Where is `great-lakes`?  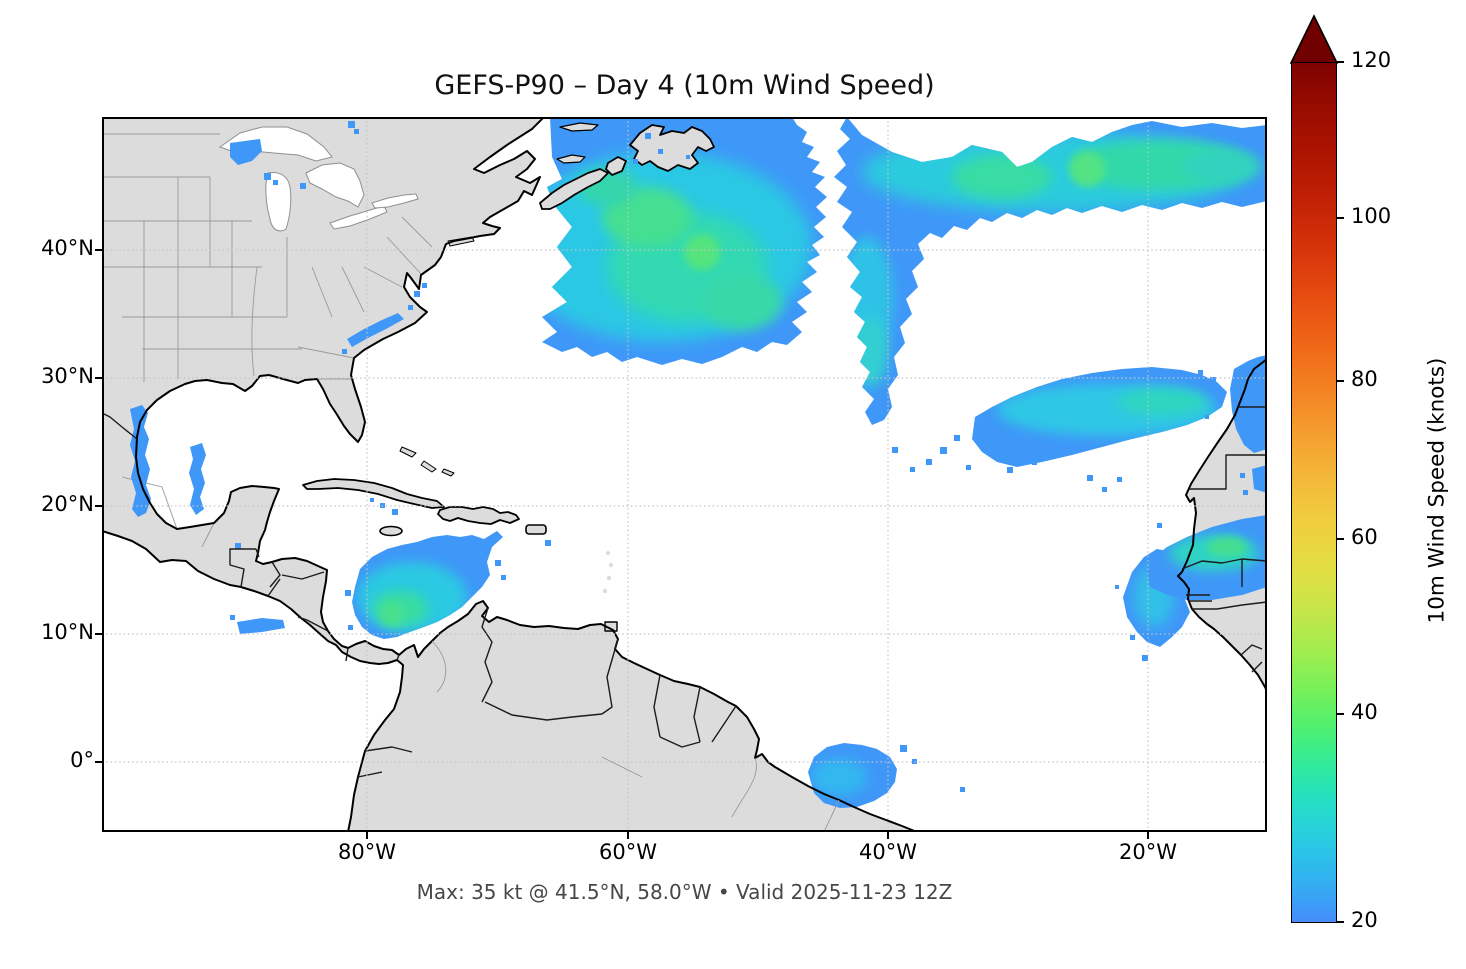 great-lakes is located at coordinates (318, 179).